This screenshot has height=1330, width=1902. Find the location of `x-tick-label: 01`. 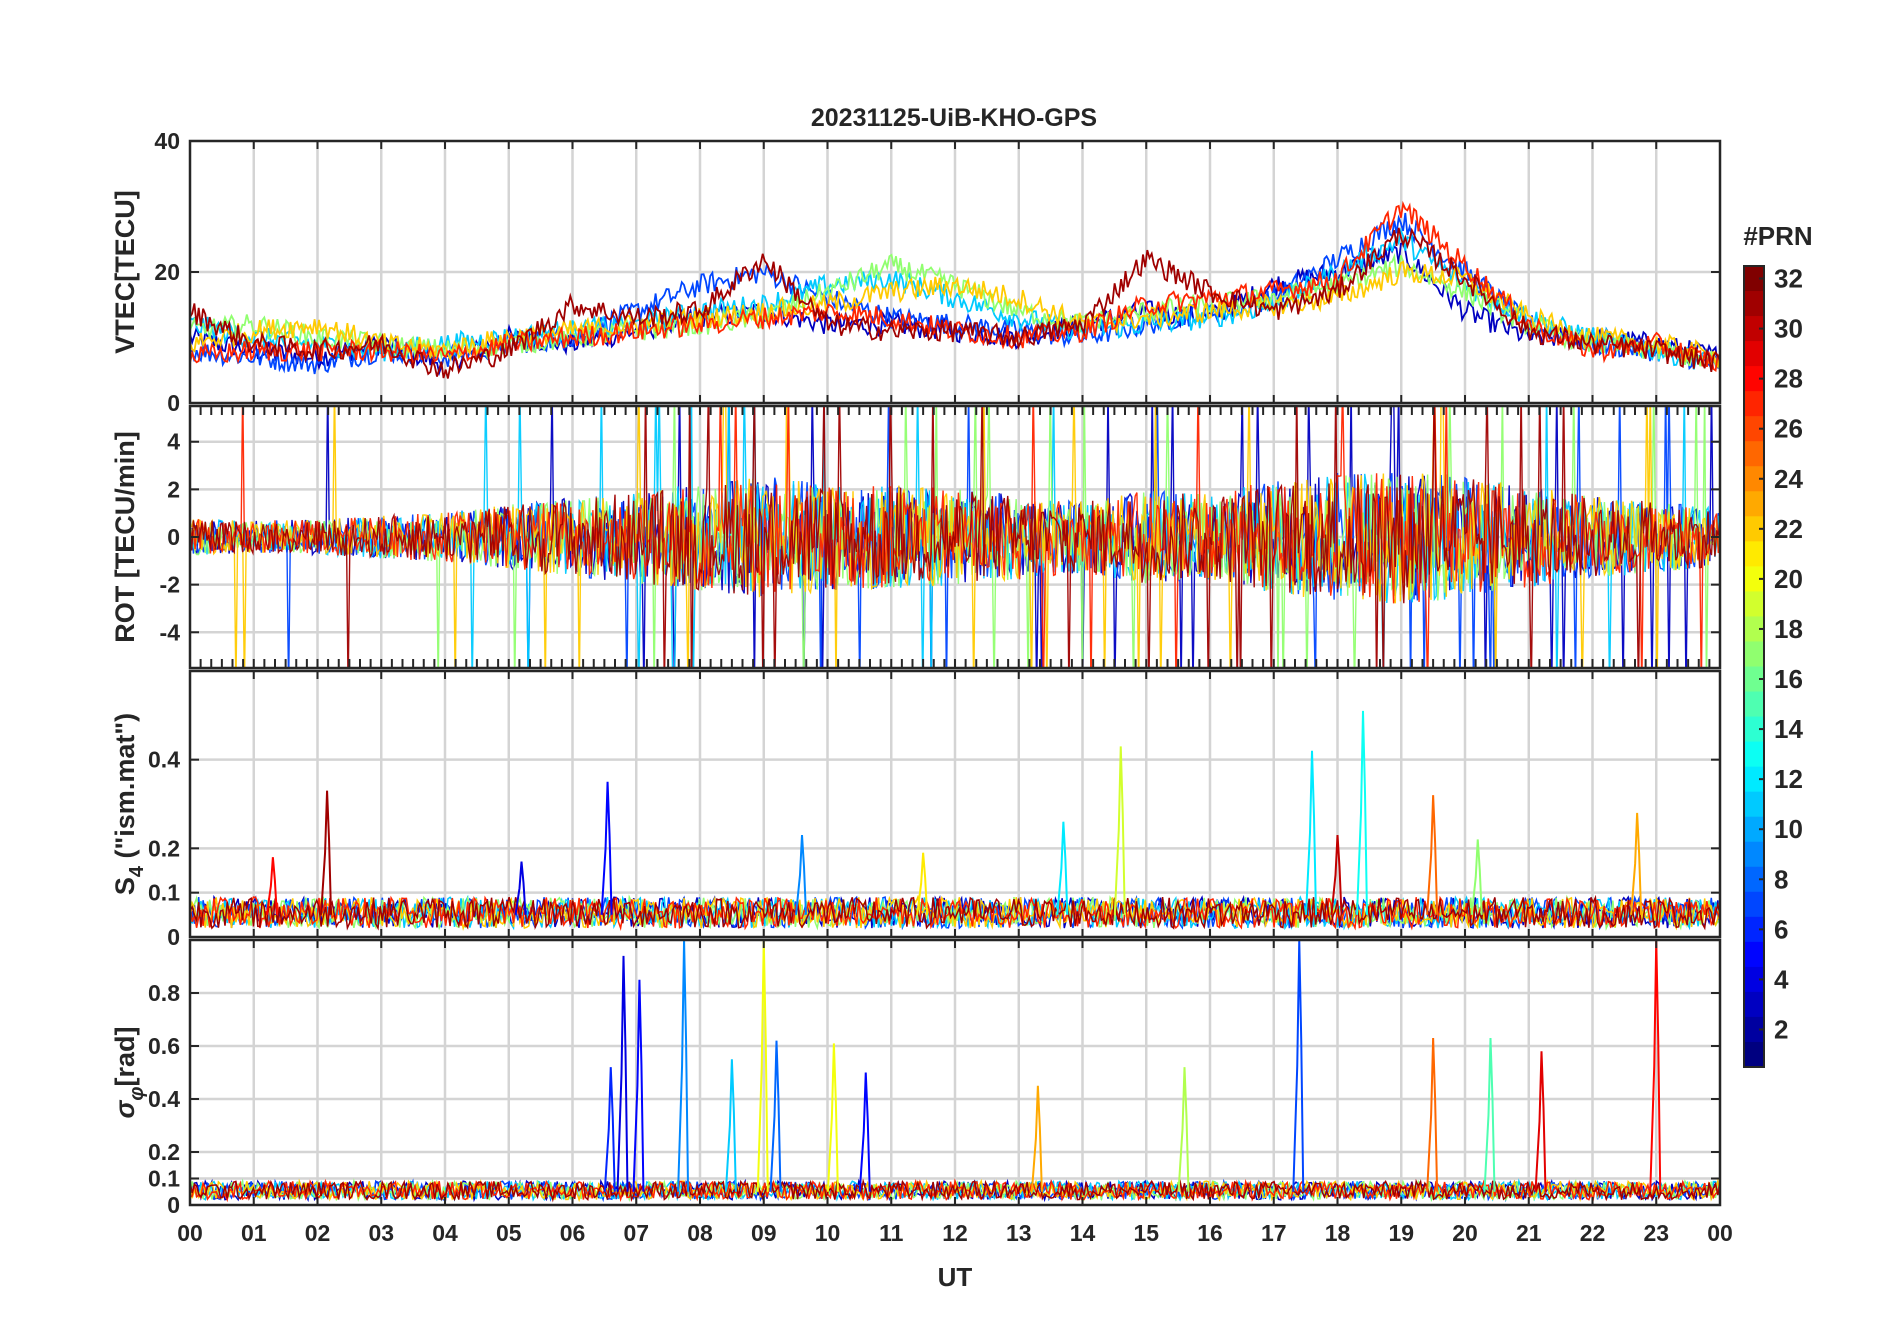

x-tick-label: 01 is located at coordinates (254, 1233).